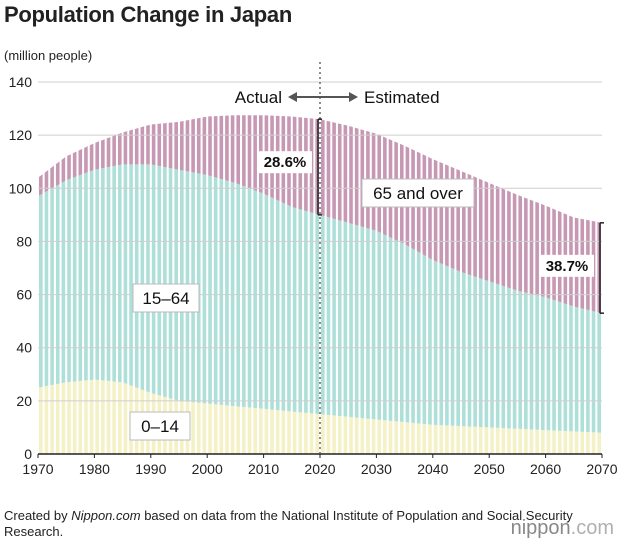 The height and width of the screenshot is (544, 620). I want to click on y-tick-label: 80, so click(24, 241).